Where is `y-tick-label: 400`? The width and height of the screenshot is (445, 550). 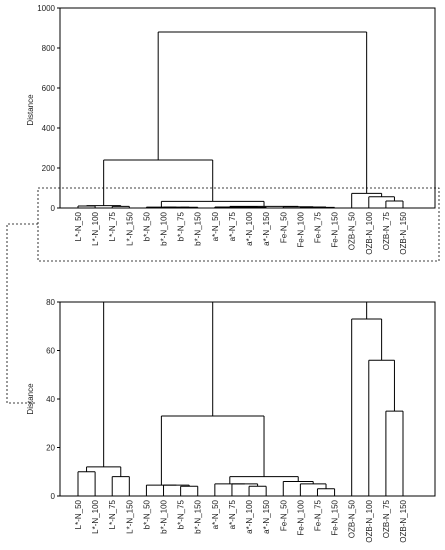
y-tick-label: 400 is located at coordinates (49, 128).